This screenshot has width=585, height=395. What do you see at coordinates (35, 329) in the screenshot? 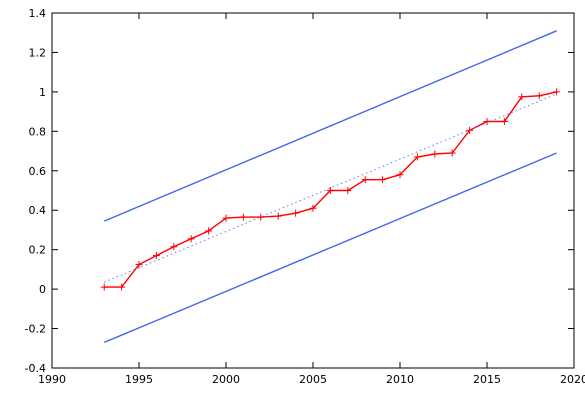
I see `y-tick-label: -0.2` at bounding box center [35, 329].